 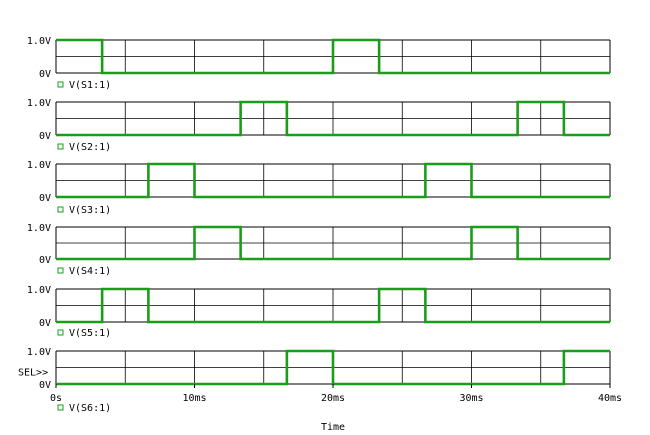 I want to click on legend-label: V(S3:1), so click(x=90, y=210).